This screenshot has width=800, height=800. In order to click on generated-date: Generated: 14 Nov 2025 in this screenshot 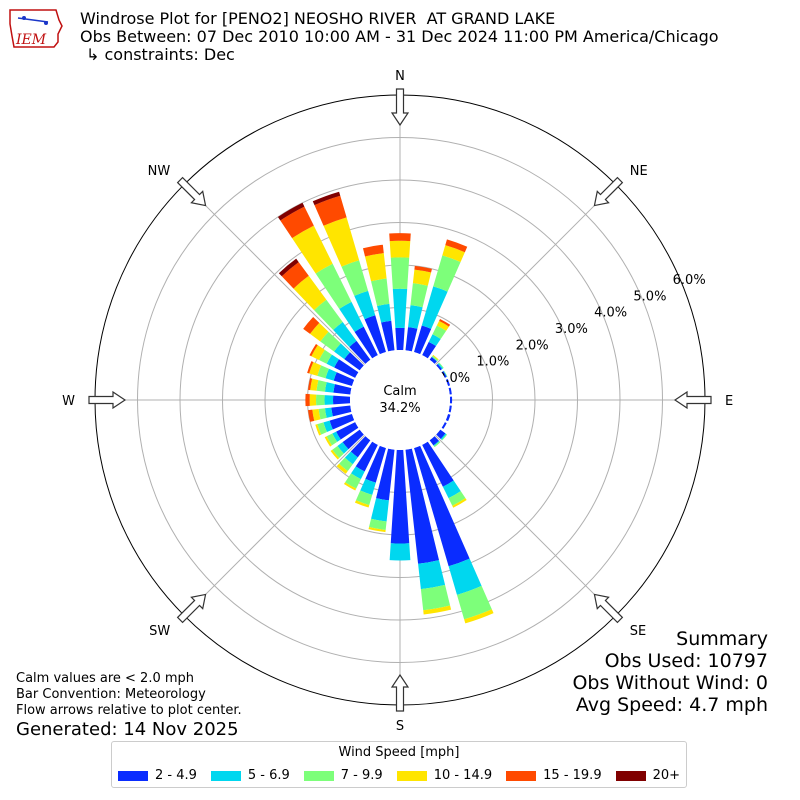, I will do `click(127, 729)`.